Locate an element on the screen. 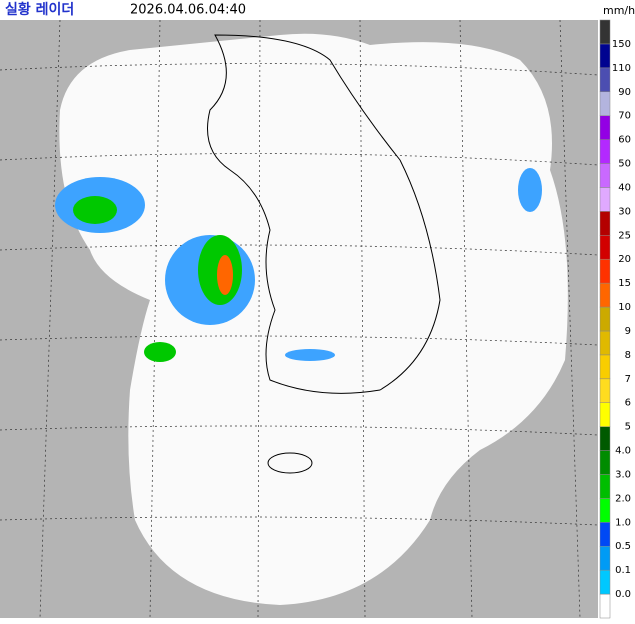  legend-label: 3.0 is located at coordinates (623, 474).